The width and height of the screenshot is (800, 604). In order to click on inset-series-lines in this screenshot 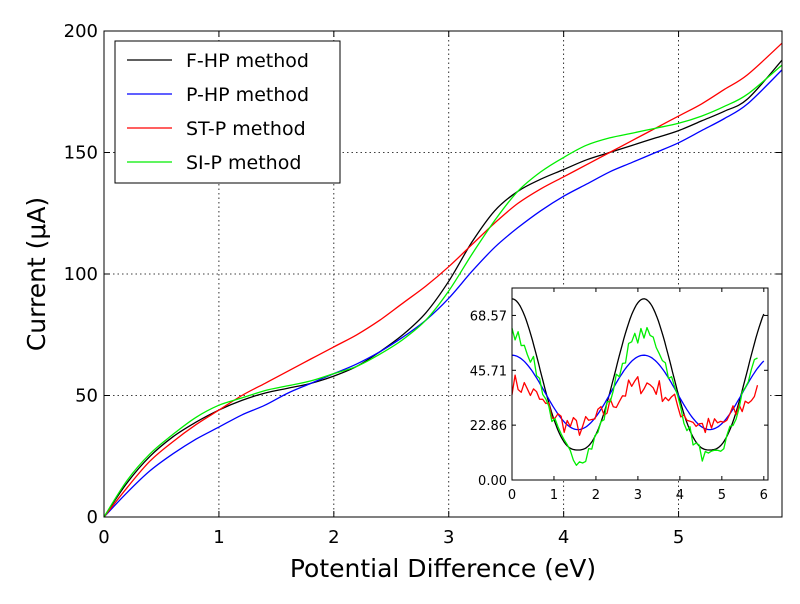, I will do `click(638, 382)`.